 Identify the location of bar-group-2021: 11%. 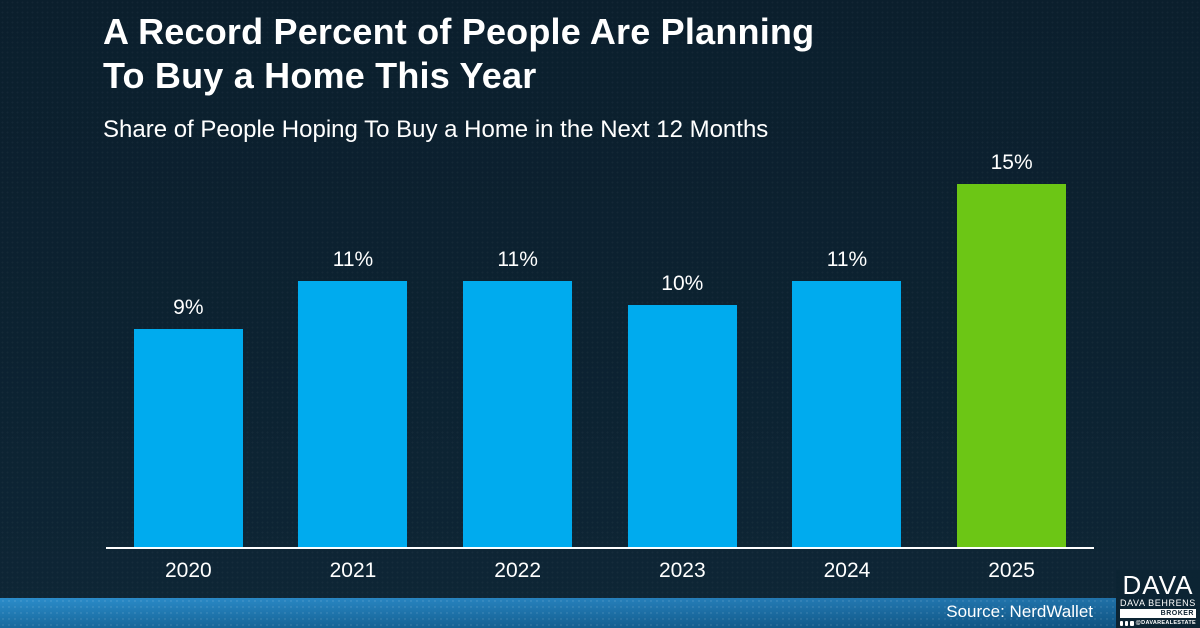
(353, 398).